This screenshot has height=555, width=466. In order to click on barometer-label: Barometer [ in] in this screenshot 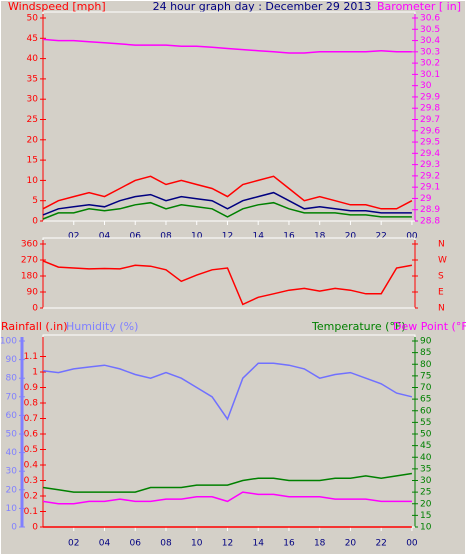, I will do `click(419, 6)`.